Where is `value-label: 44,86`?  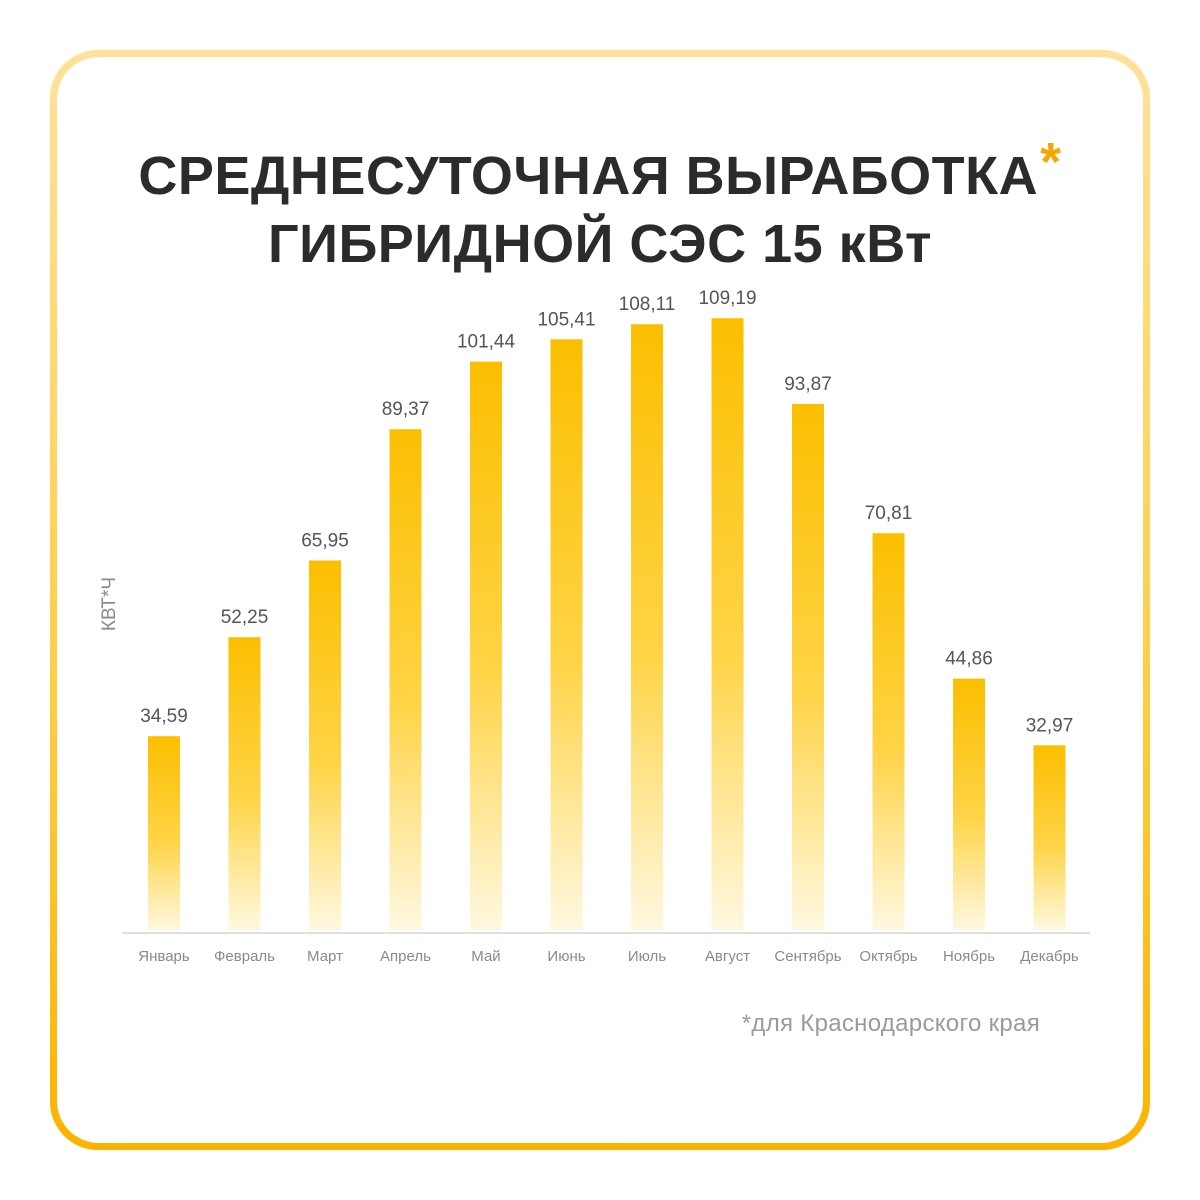
value-label: 44,86 is located at coordinates (969, 659).